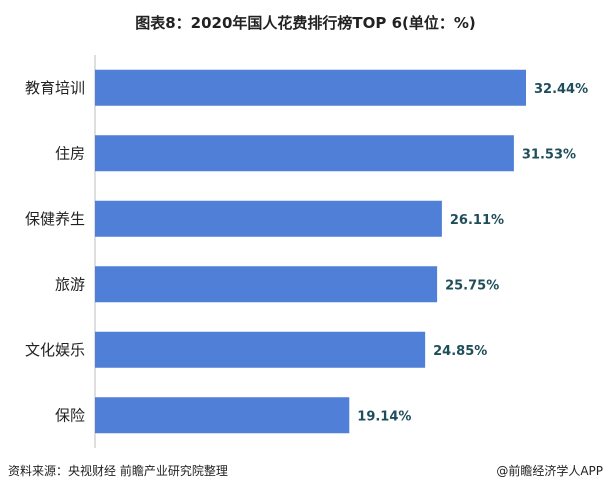 This screenshot has width=611, height=489. Describe the element at coordinates (472, 285) in the screenshot. I see `value-label-3: 25.75%` at that location.